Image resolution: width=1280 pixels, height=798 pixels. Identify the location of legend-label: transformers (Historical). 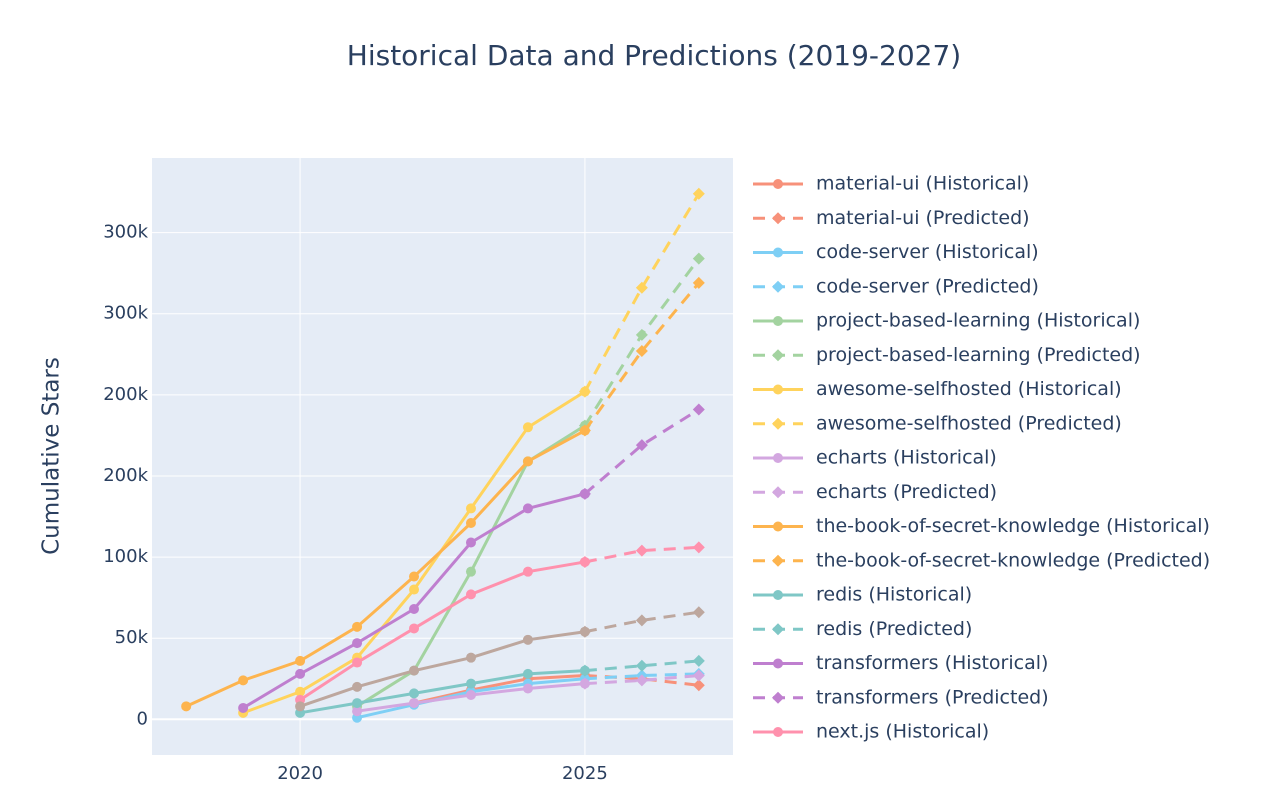
(932, 663).